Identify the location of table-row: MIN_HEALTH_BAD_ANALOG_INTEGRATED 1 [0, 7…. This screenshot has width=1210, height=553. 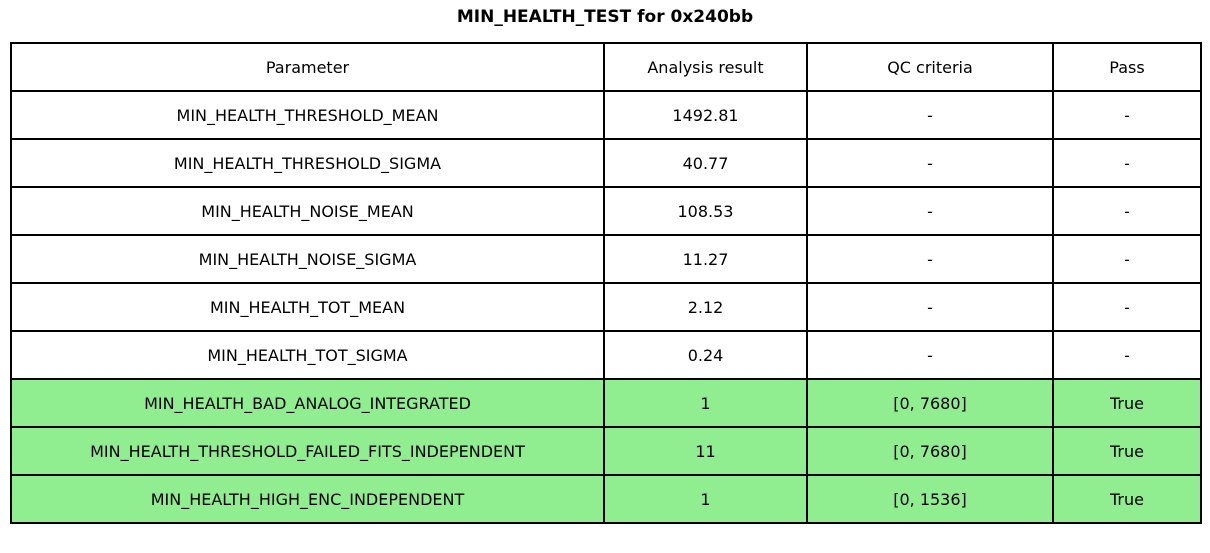
(606, 403).